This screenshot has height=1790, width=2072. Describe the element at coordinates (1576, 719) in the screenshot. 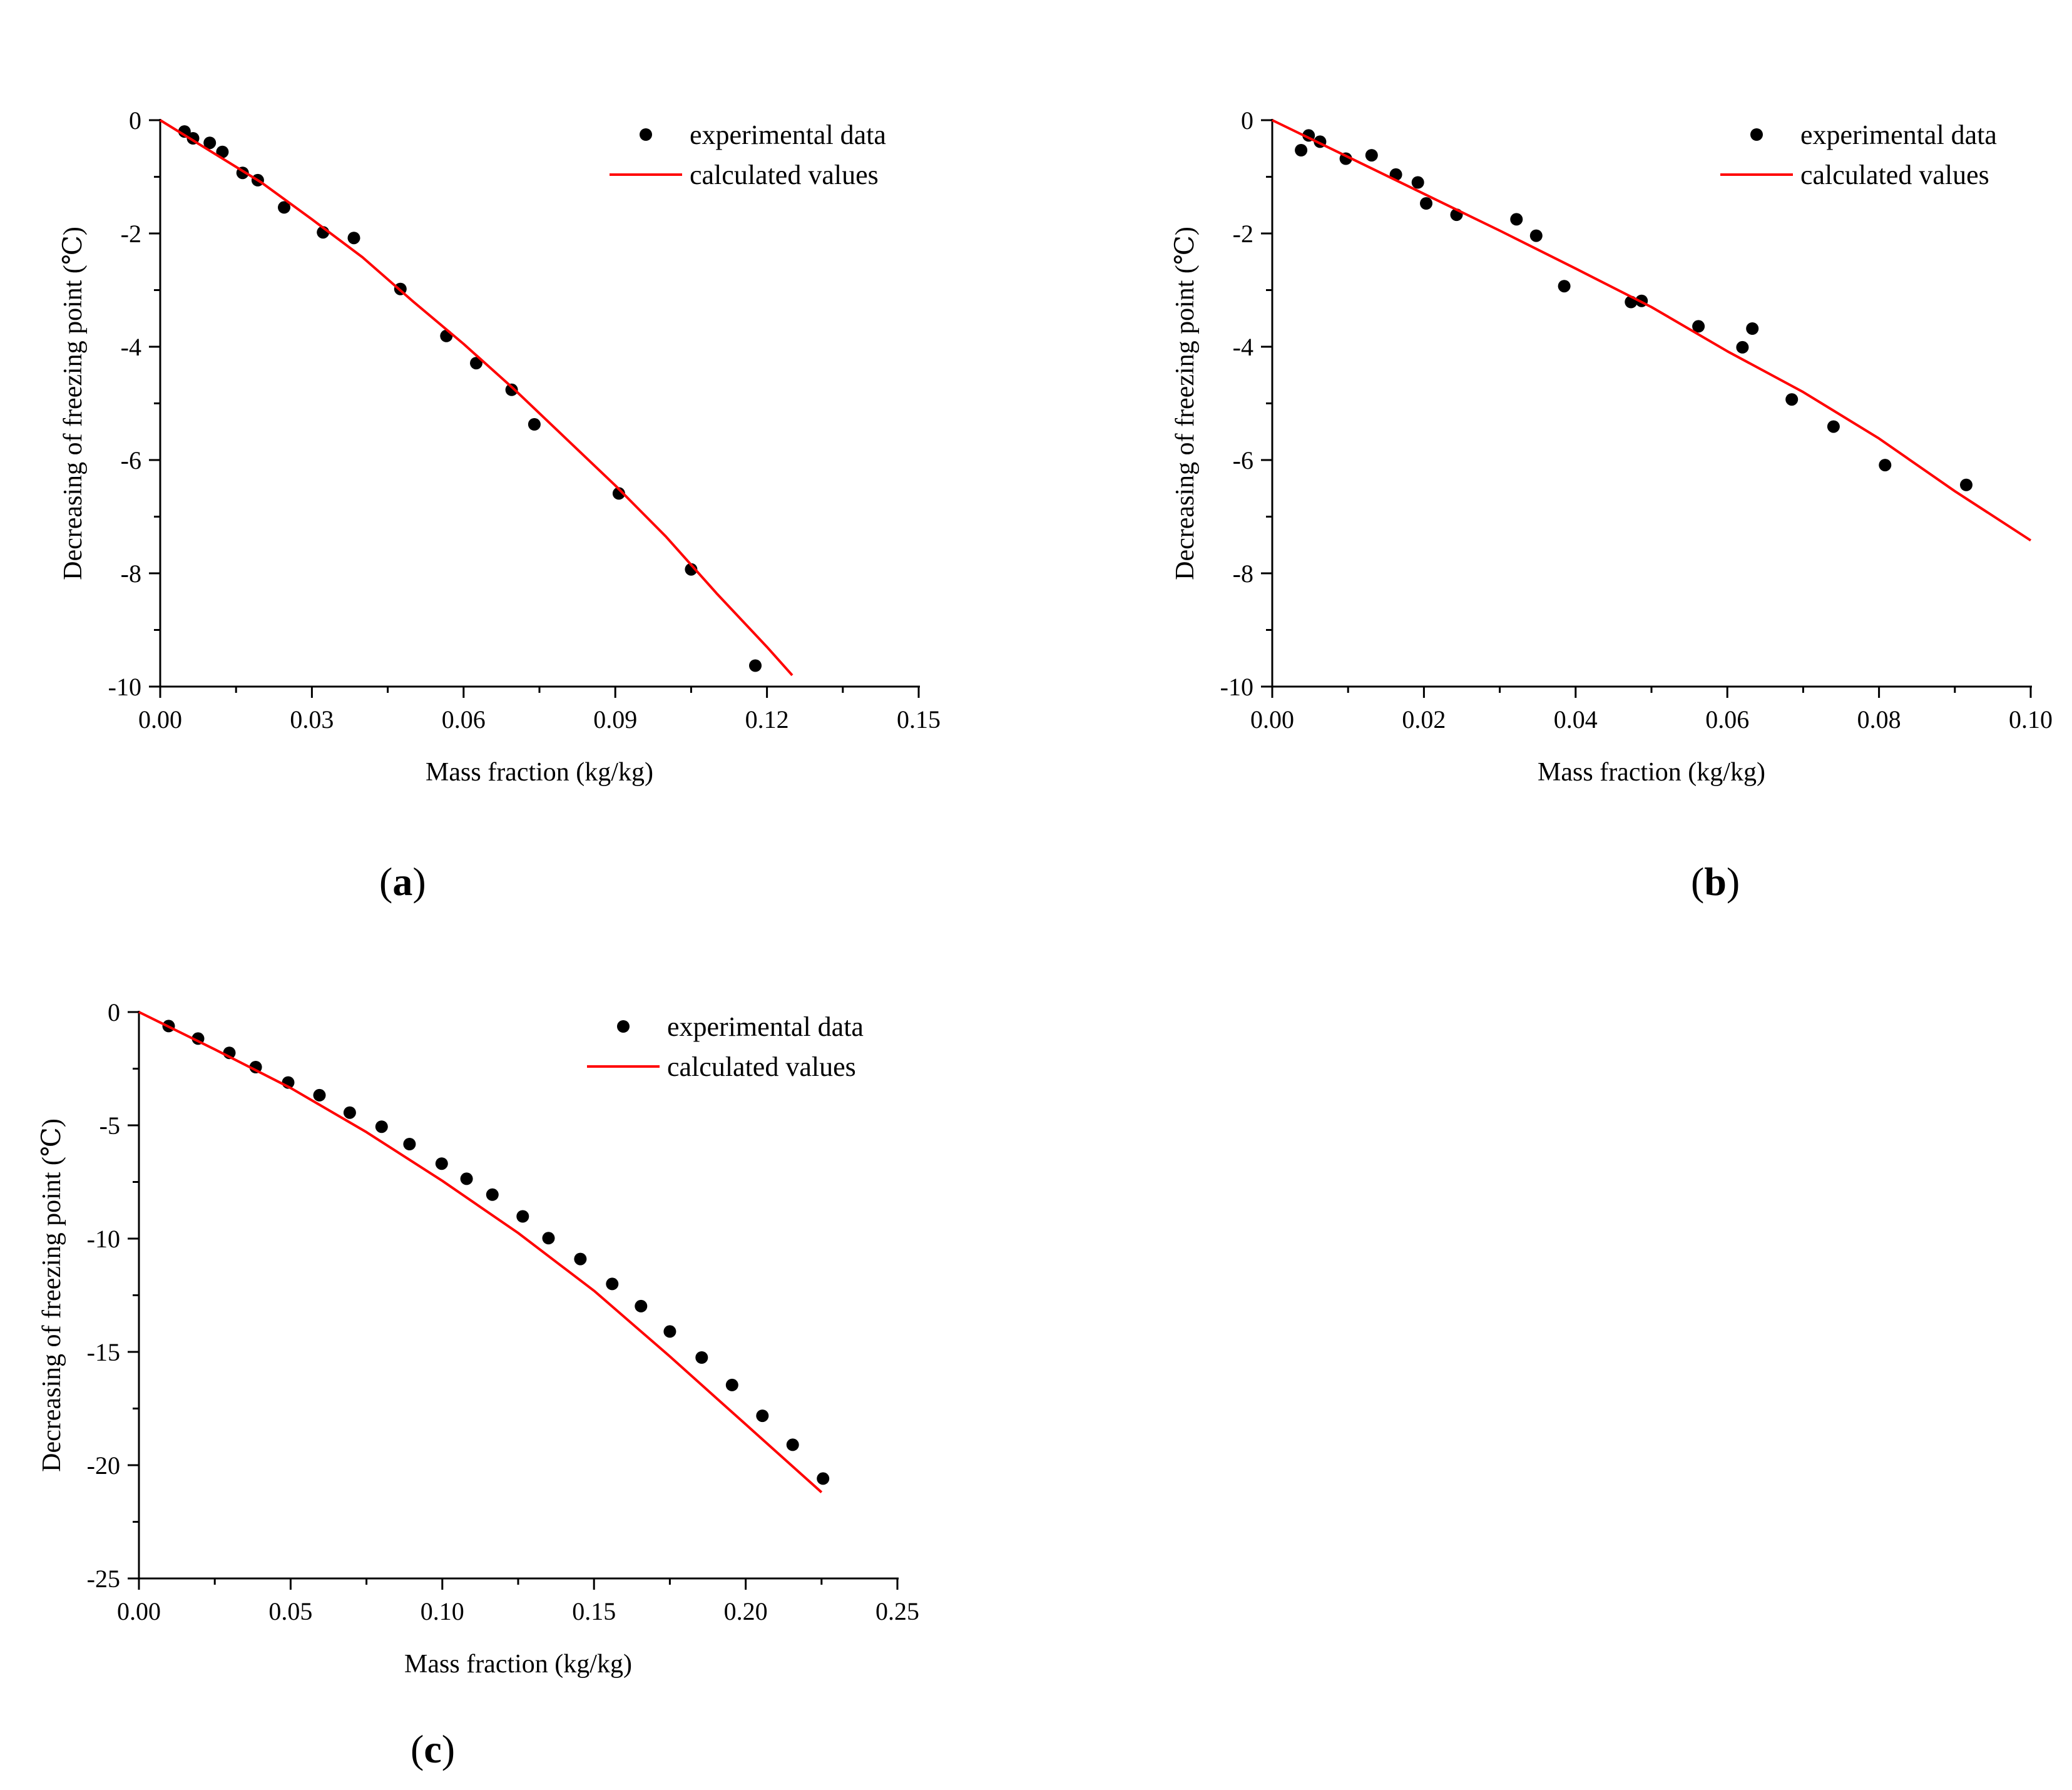

I see `x-tick-label: 0.04` at that location.